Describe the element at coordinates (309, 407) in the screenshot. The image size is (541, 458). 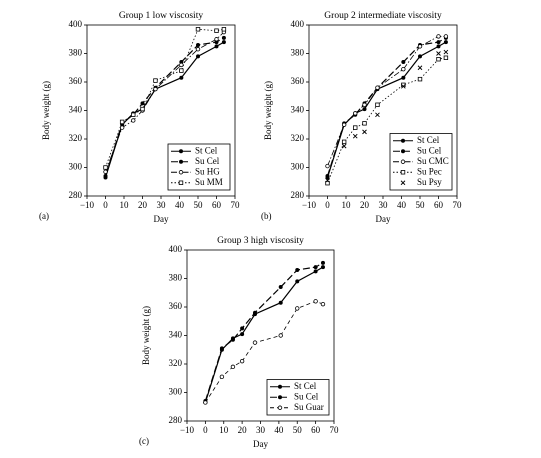
I see `legend-label: Su Guar` at that location.